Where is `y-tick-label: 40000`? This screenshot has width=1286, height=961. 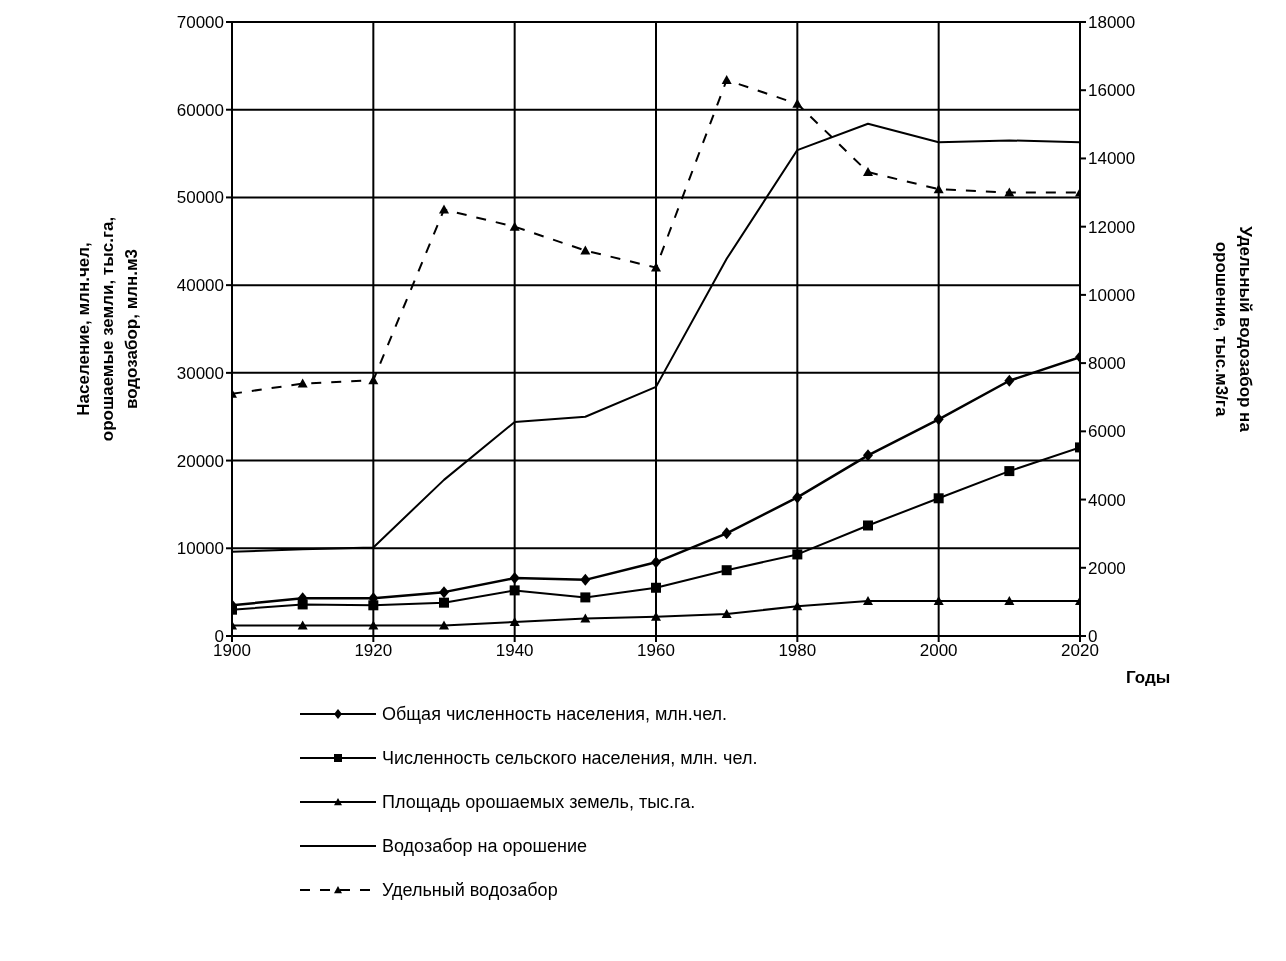 y-tick-label: 40000 is located at coordinates (200, 286).